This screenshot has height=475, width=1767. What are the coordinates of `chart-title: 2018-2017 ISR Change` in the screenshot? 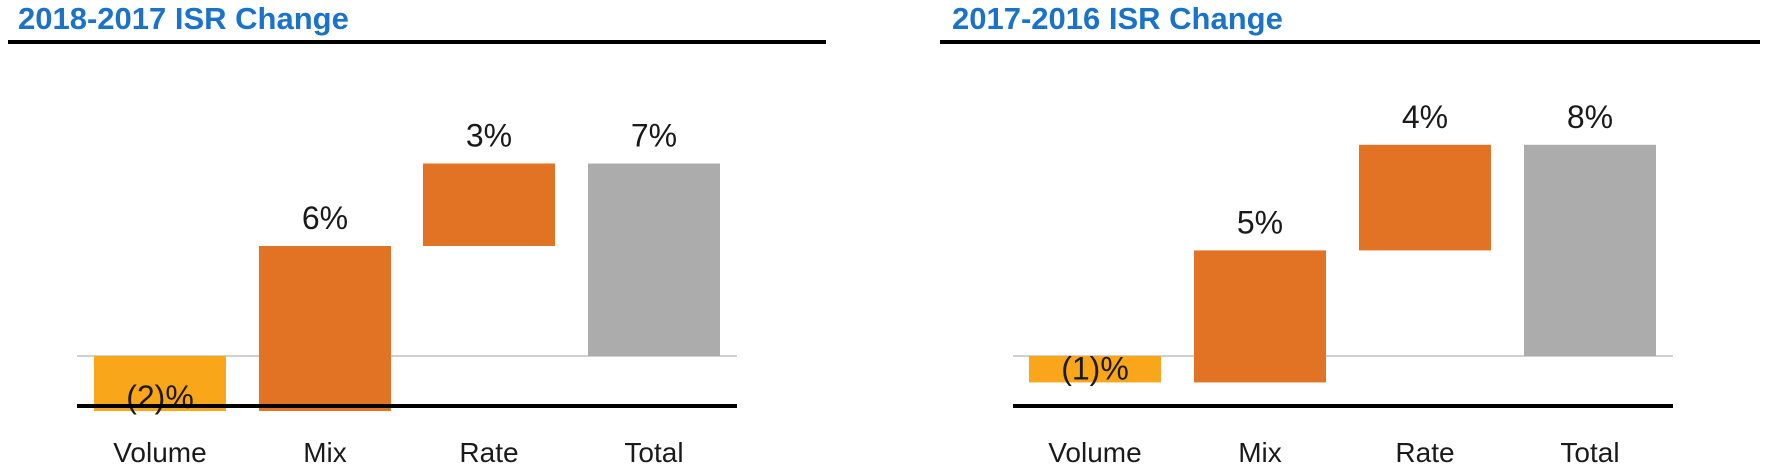 It's located at (183, 18).